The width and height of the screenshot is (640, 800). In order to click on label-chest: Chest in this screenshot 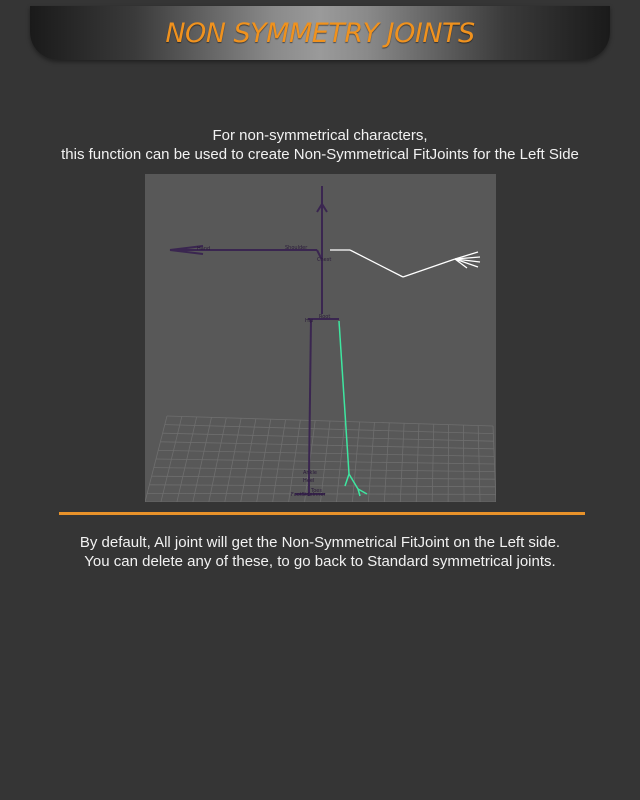, I will do `click(324, 260)`.